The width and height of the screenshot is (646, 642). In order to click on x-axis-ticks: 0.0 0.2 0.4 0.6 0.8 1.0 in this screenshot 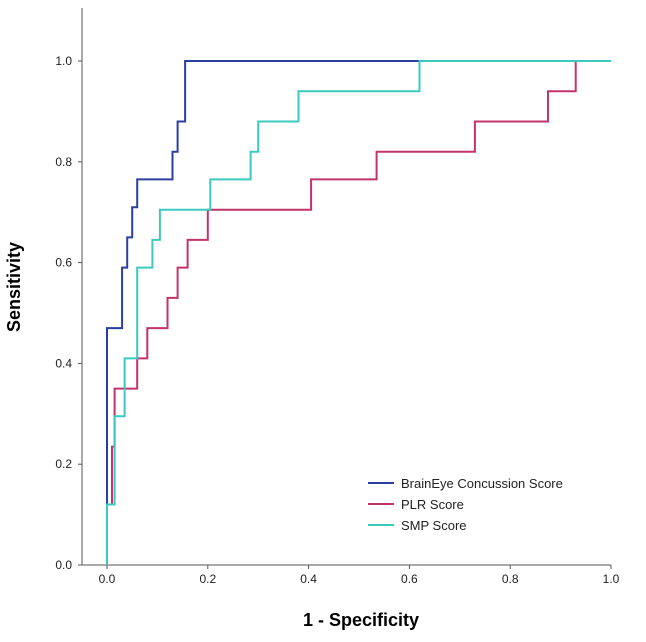, I will do `click(359, 575)`.